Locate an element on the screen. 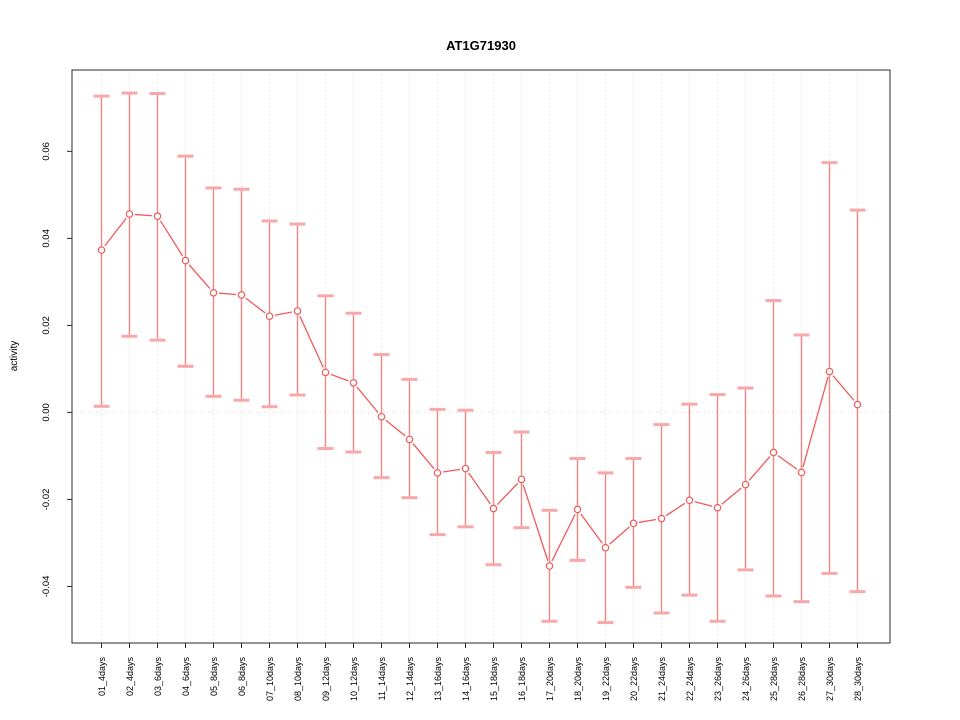  x-tick-label: 09_12days is located at coordinates (326, 679).